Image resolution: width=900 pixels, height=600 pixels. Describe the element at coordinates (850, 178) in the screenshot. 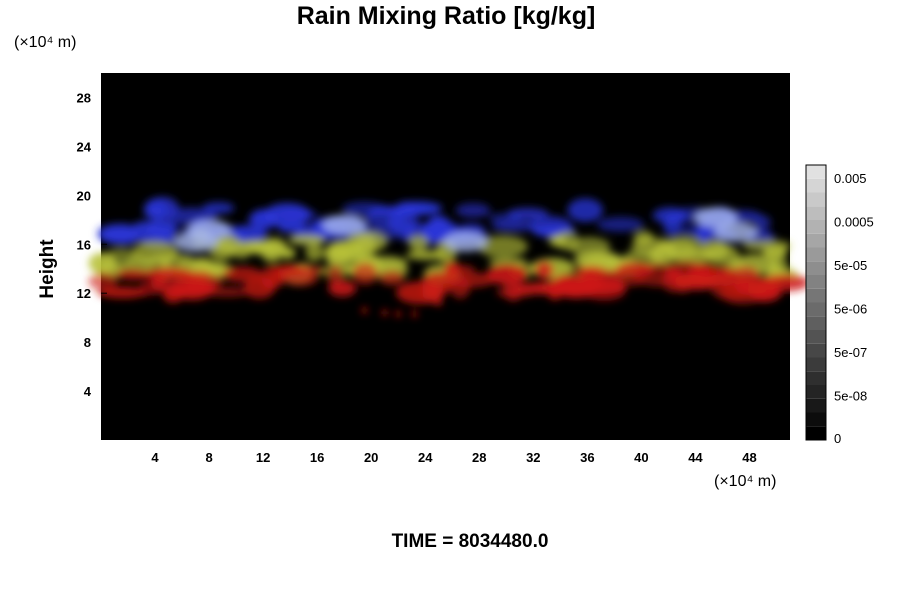

I see `colorbar-label: 0.005` at that location.